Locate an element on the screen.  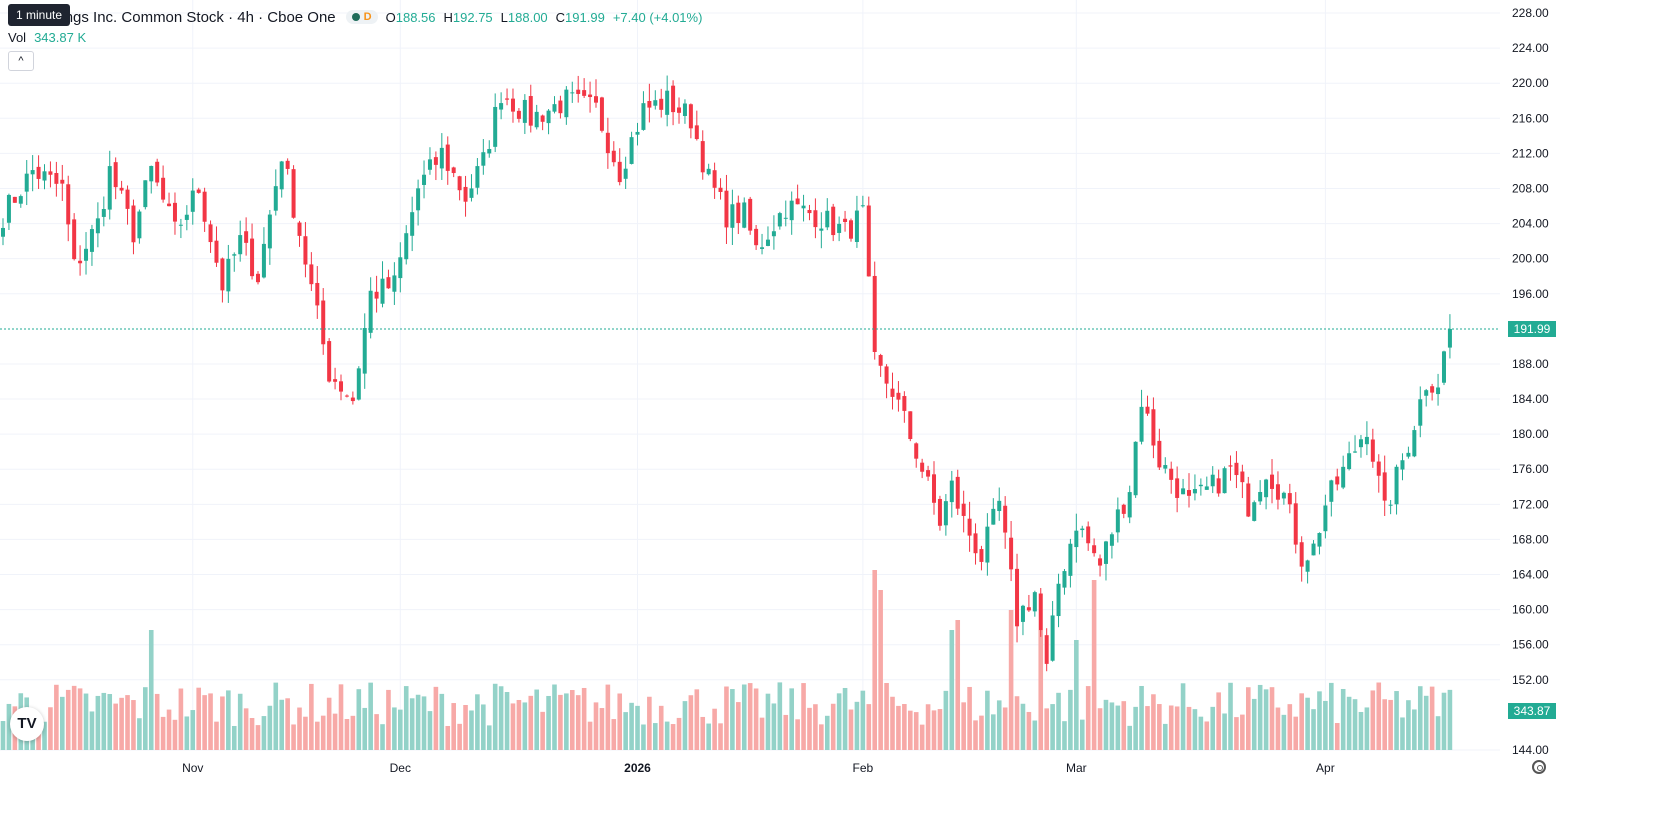
volume-legend: Vol 343.87 K is located at coordinates (47, 37).